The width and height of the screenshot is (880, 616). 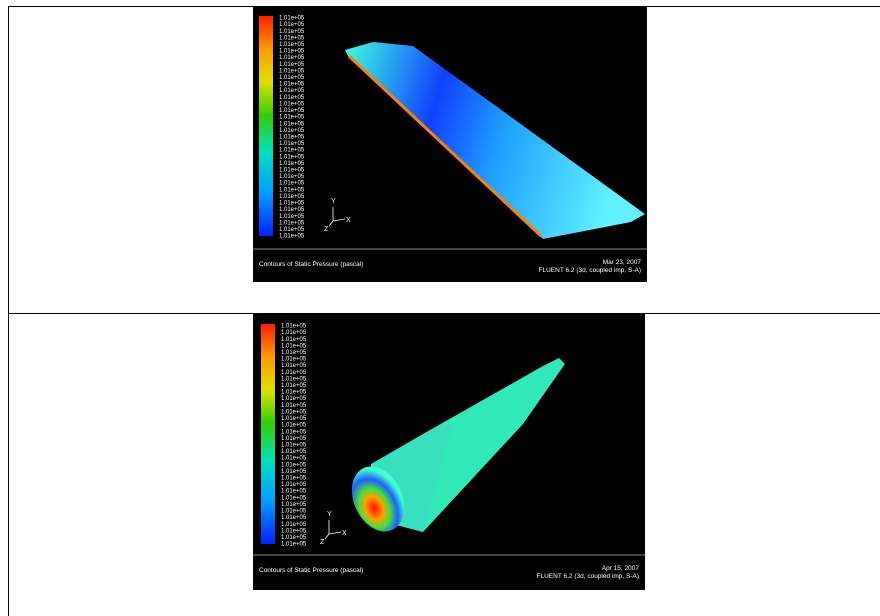 I want to click on date: Apr 15, 2007, so click(x=621, y=568).